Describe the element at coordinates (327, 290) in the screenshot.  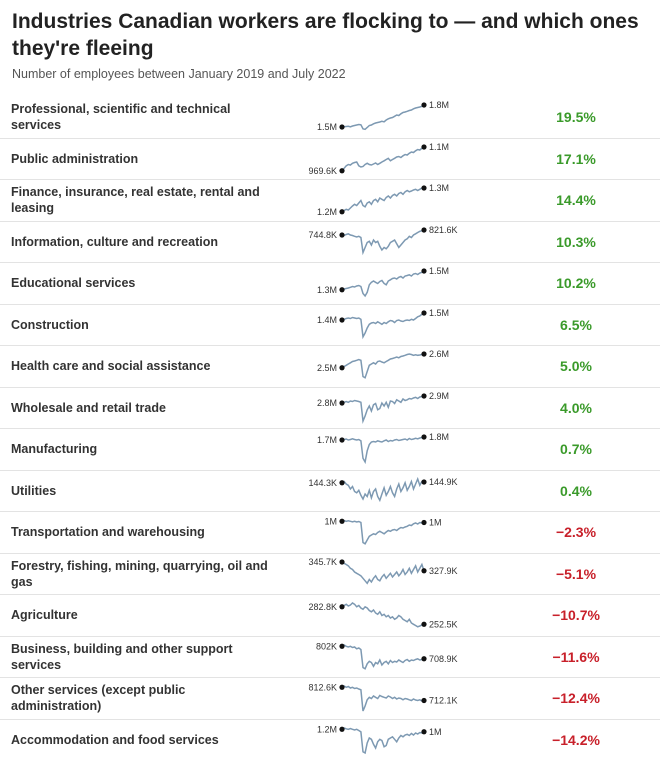
I see `start-value-label: 1.3M` at that location.